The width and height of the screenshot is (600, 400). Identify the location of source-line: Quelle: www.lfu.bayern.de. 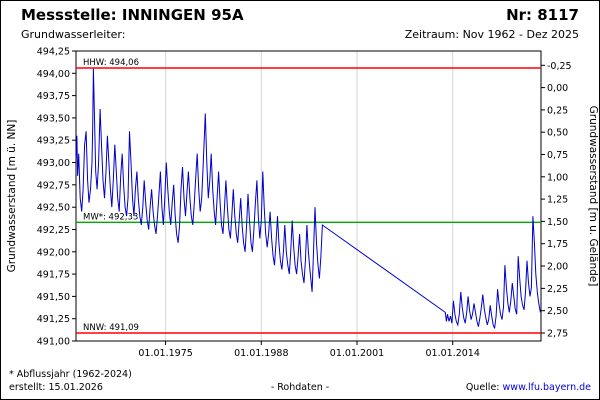
(528, 387).